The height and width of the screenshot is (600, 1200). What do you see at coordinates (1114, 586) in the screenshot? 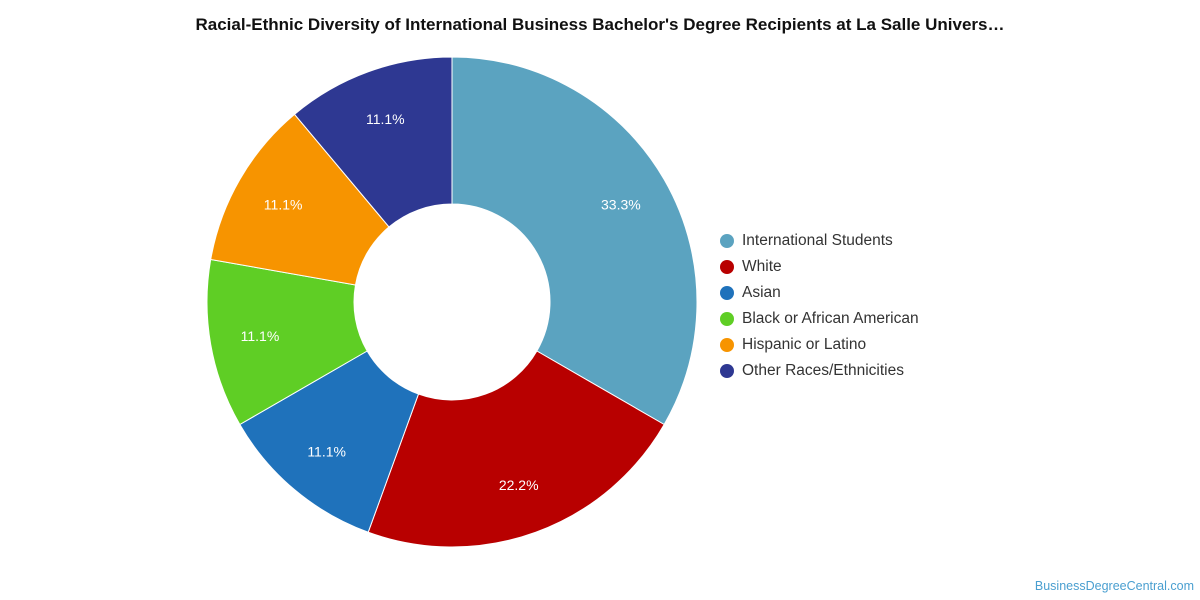
I see `source-credit: BusinessDegreeCentral.com` at bounding box center [1114, 586].